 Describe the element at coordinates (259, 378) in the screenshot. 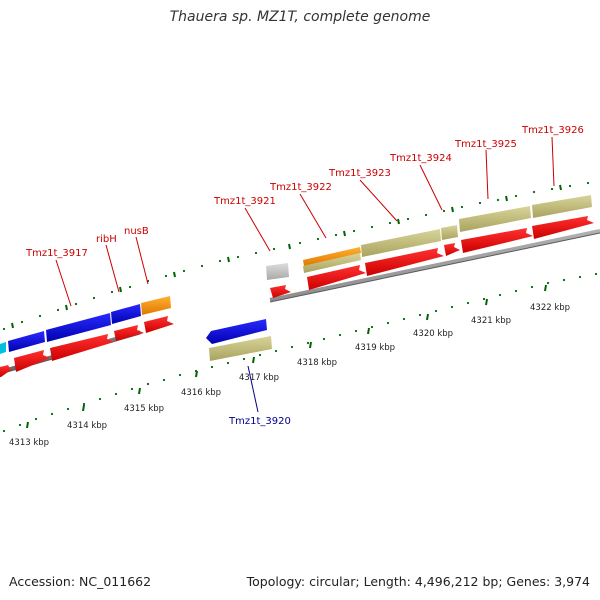

I see `tick-label-4317: 4317 kbp` at that location.